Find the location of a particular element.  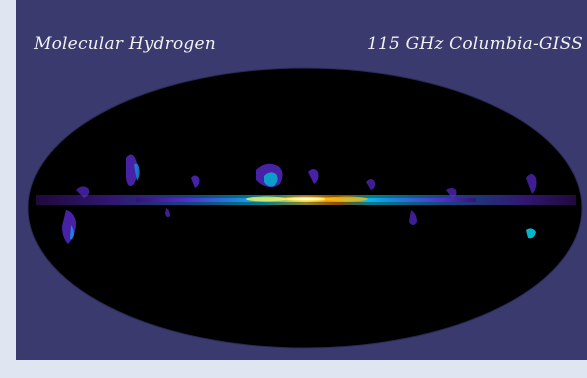

map-title: Molecular Hydrogen is located at coordinates (125, 44).